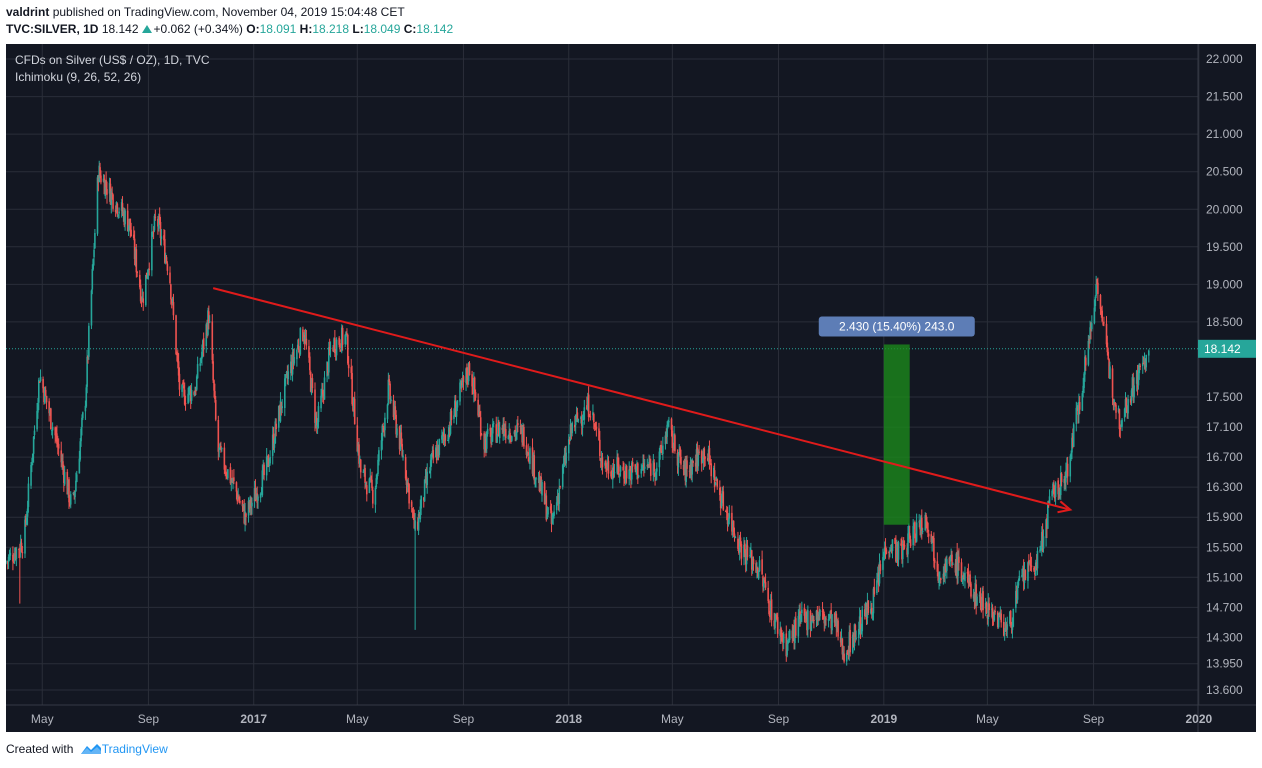  What do you see at coordinates (78, 77) in the screenshot?
I see `indicator-label: Ichimoku (9, 26, 52, 26)` at bounding box center [78, 77].